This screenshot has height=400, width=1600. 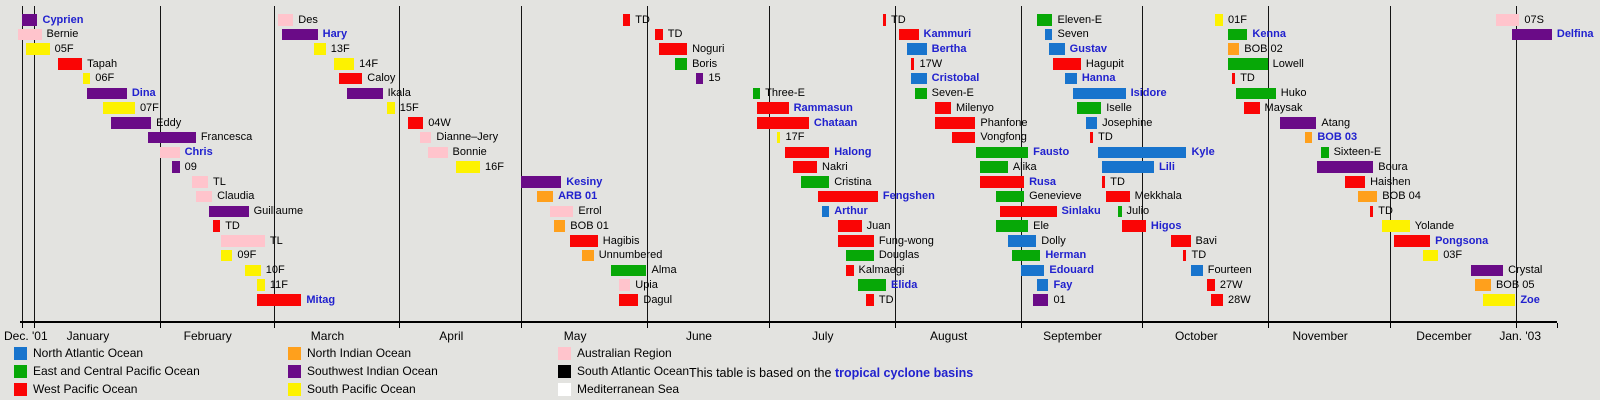 What do you see at coordinates (278, 284) in the screenshot?
I see `storm-label: 11F` at bounding box center [278, 284].